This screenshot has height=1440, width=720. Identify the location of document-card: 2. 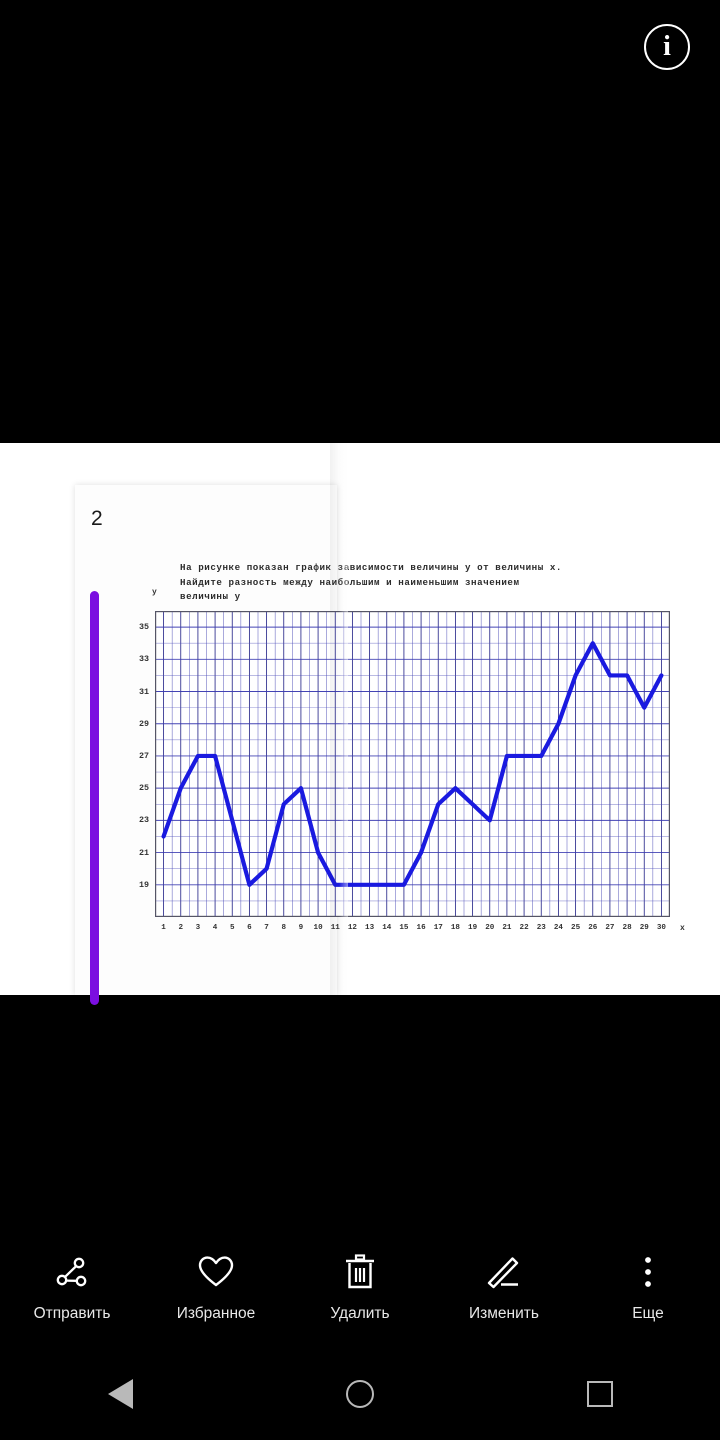
(206, 745).